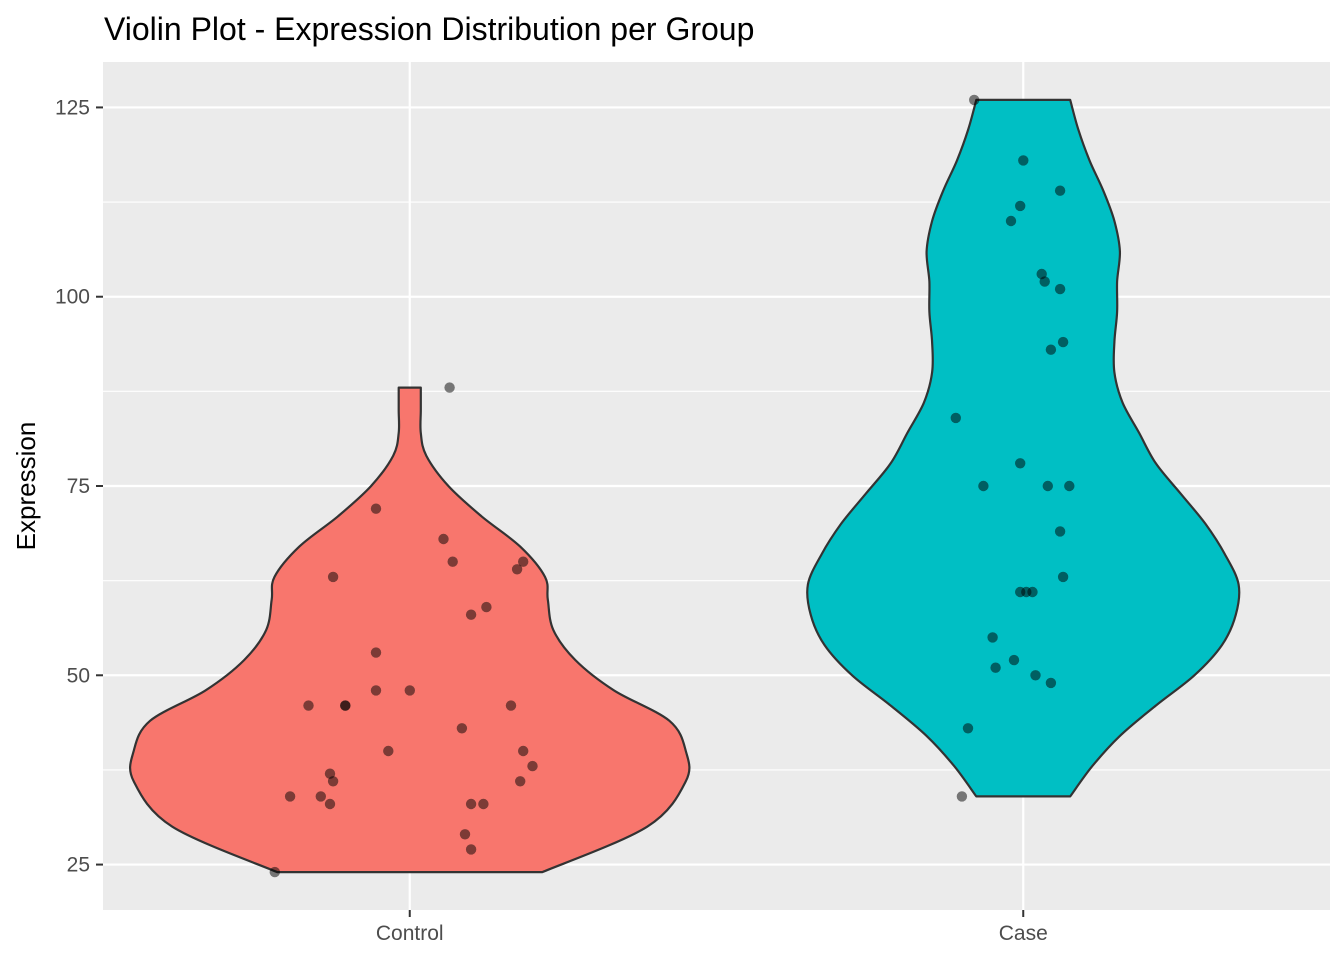 The width and height of the screenshot is (1344, 960). Describe the element at coordinates (78, 865) in the screenshot. I see `y-tick-label: 25` at that location.